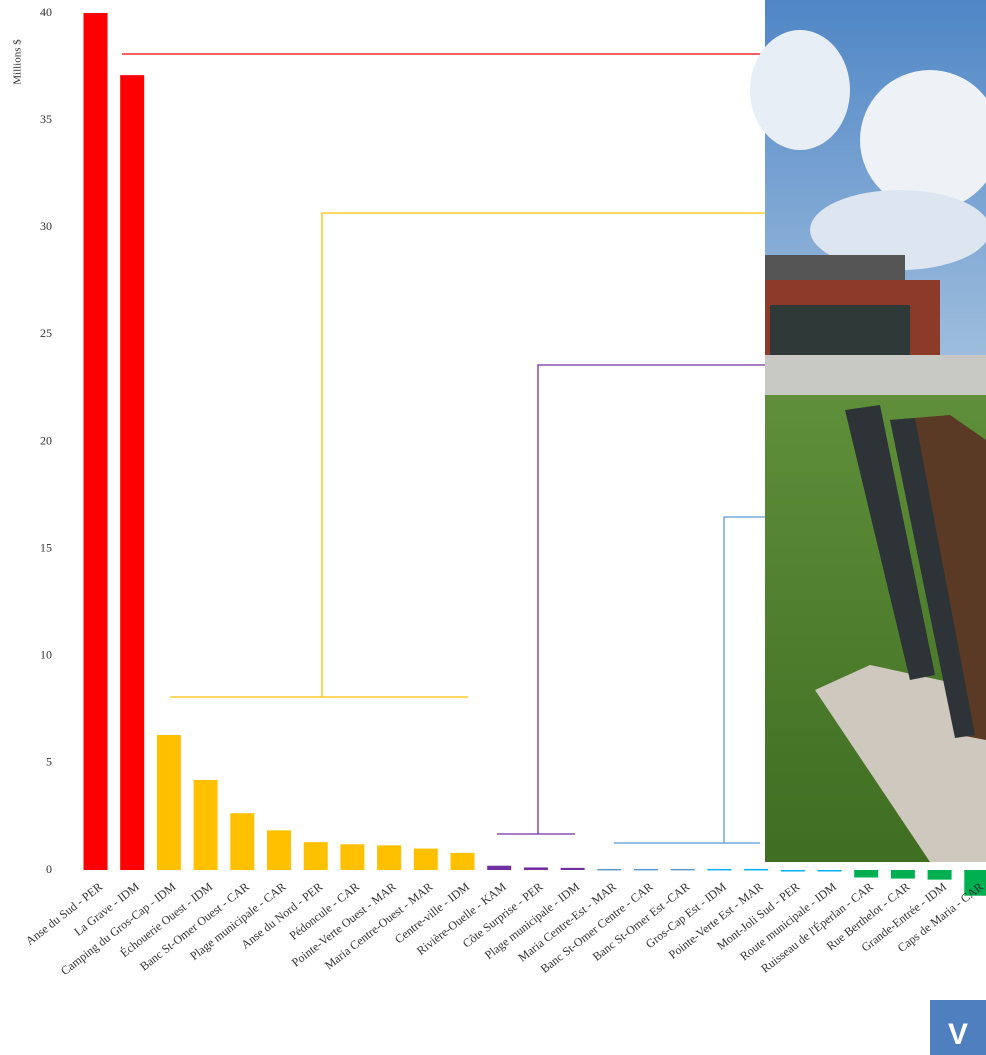 Image resolution: width=986 pixels, height=1055 pixels. Describe the element at coordinates (46, 655) in the screenshot. I see `y-tick-label: 10` at that location.